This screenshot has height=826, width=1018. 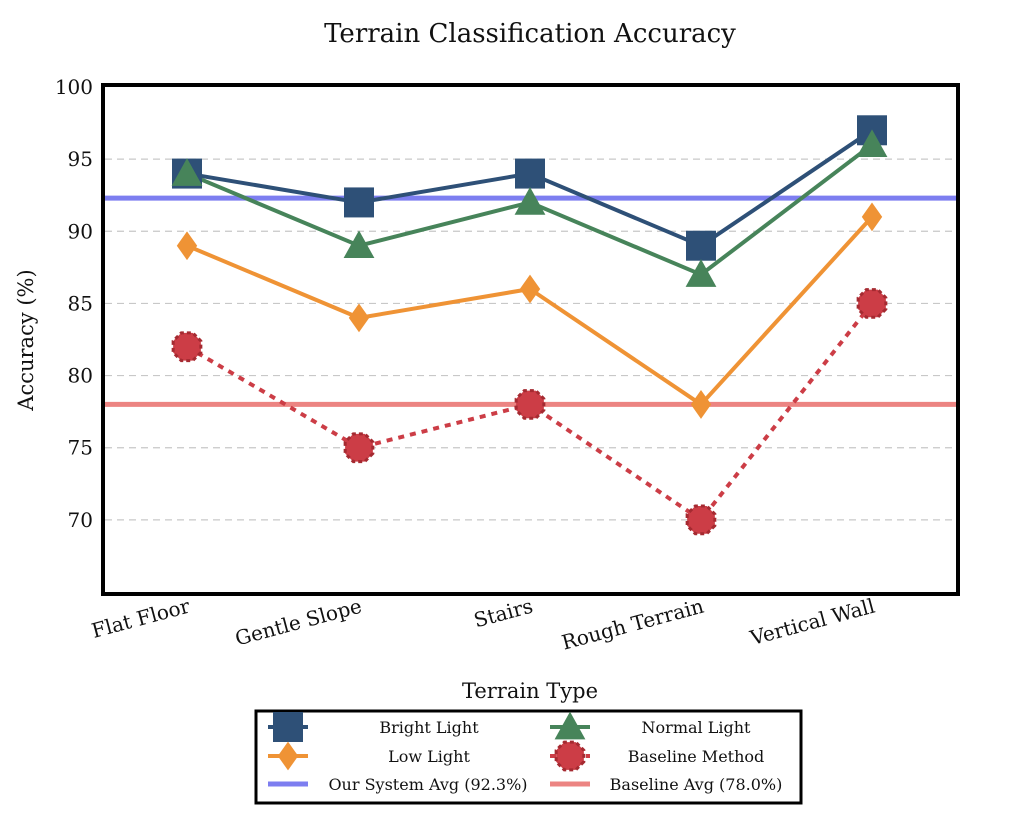 I want to click on chart-title: Terrain Classification Accuracy, so click(x=530, y=34).